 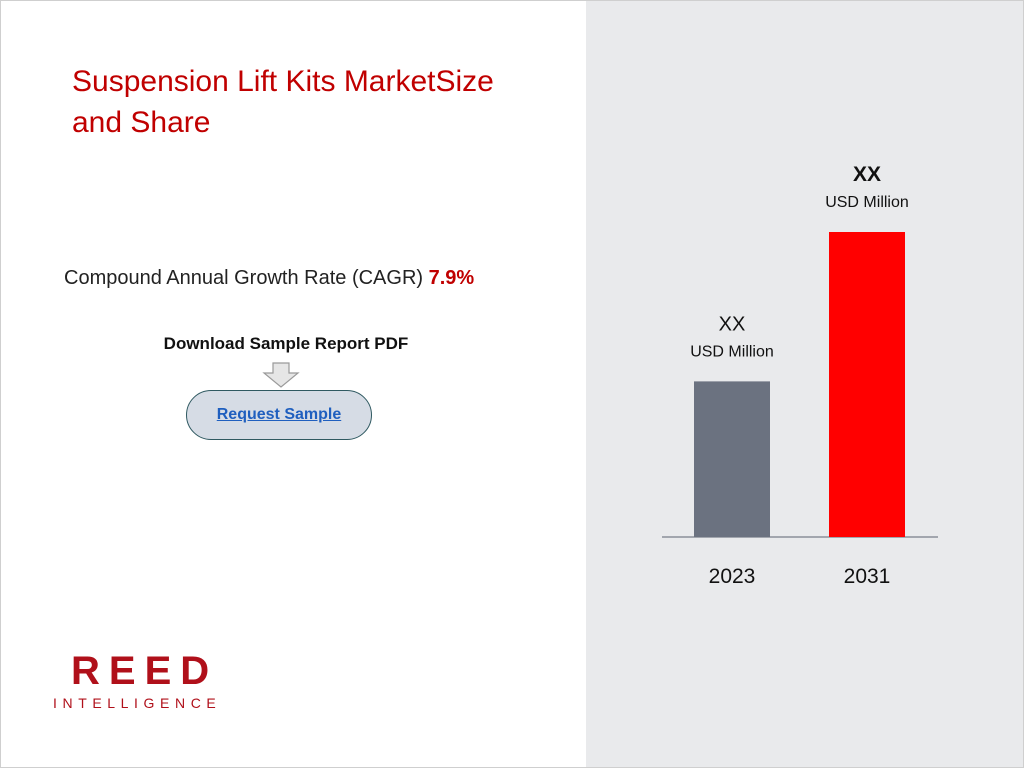 I want to click on data-label-unit-2031: USD Million, so click(x=867, y=202).